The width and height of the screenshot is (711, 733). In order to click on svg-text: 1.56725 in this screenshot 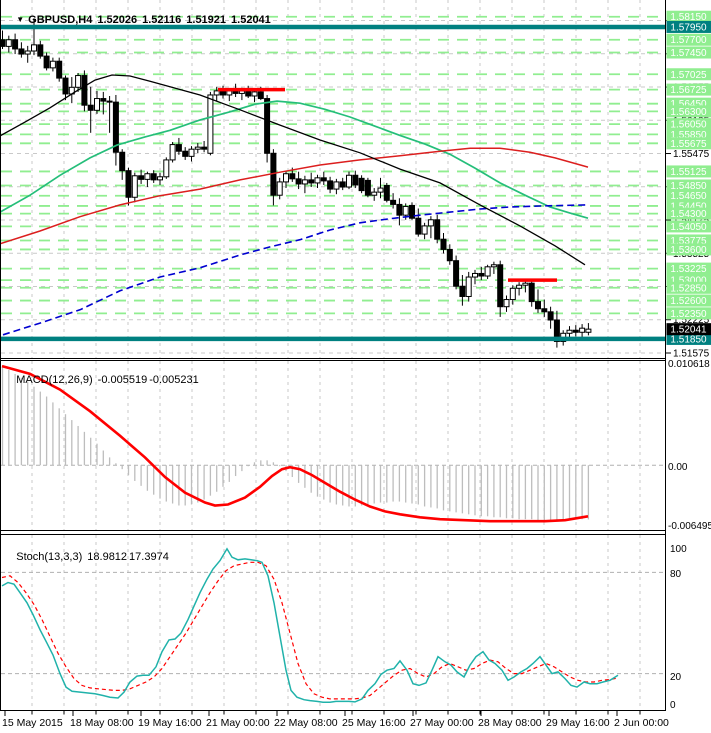, I will do `click(688, 90)`.